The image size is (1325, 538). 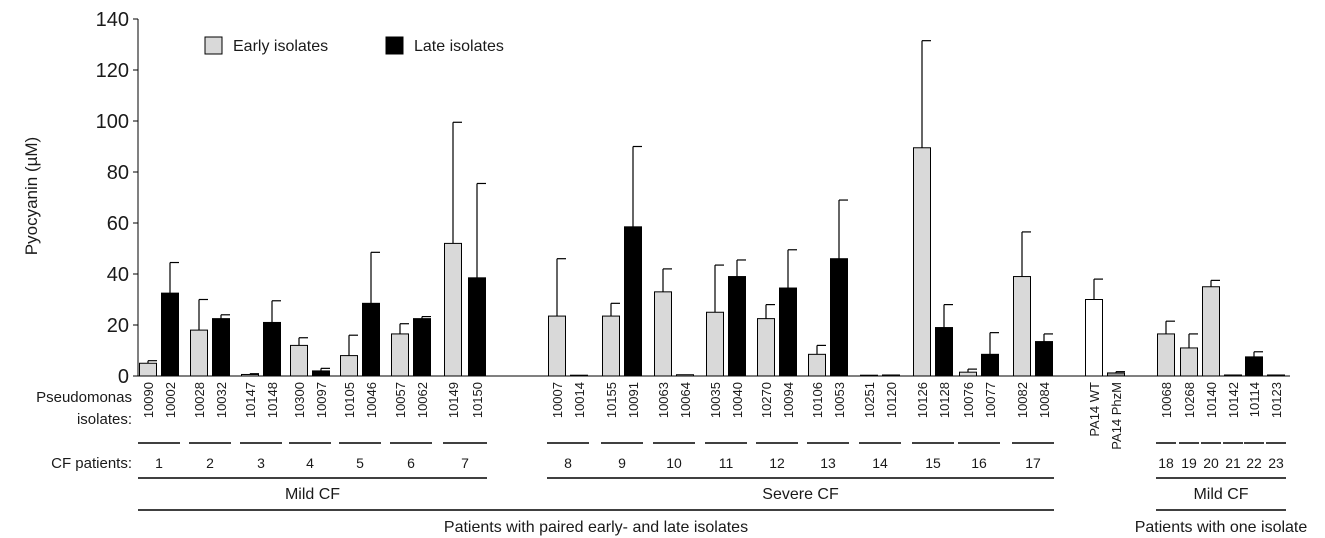 What do you see at coordinates (968, 400) in the screenshot?
I see `isolate-label: 10076` at bounding box center [968, 400].